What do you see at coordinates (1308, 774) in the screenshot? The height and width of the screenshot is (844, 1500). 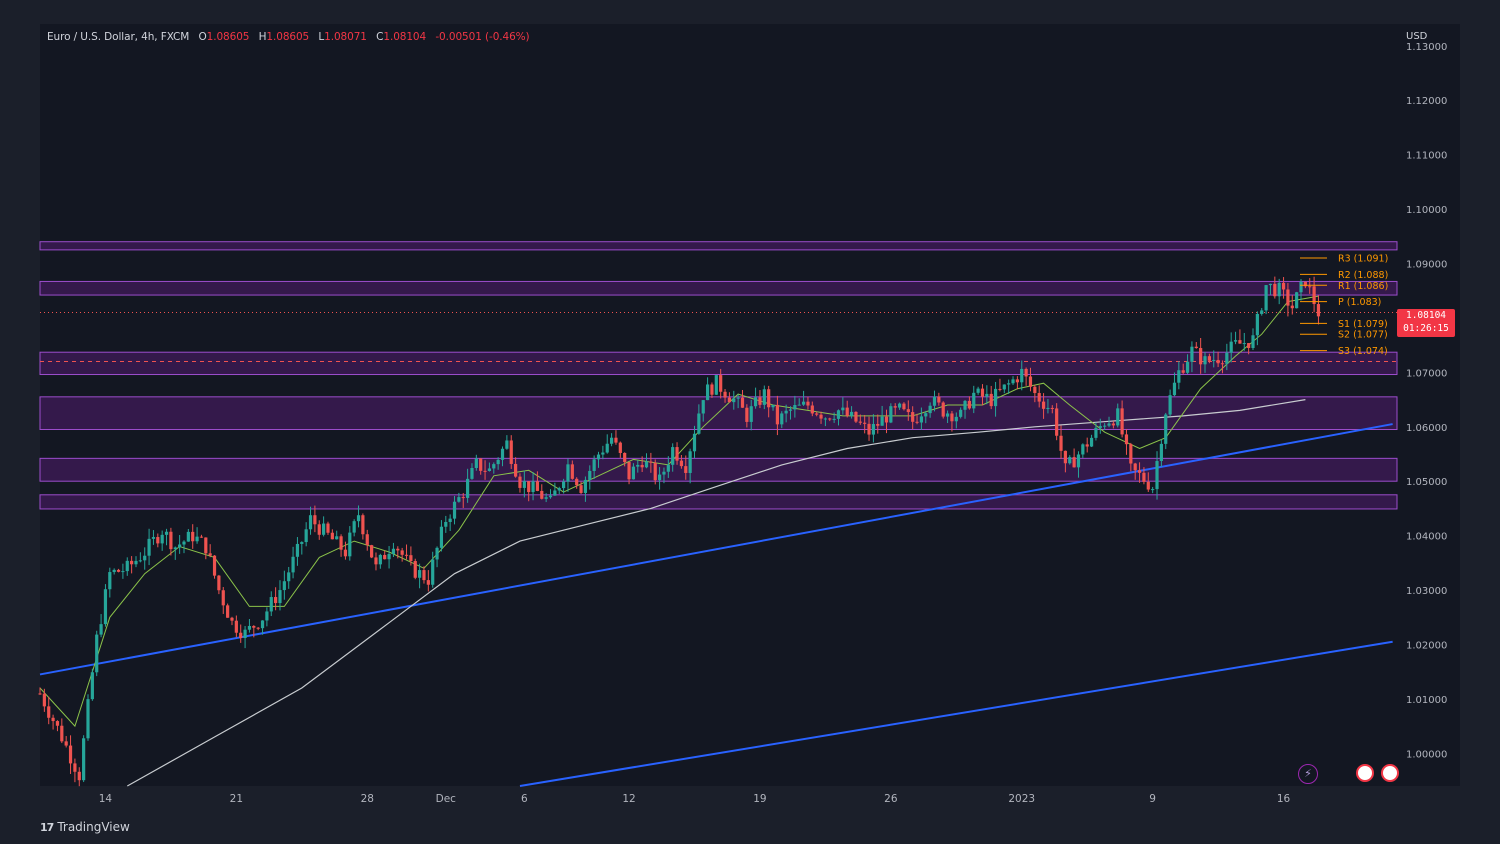 I see `lightning-icon: ⚡` at bounding box center [1308, 774].